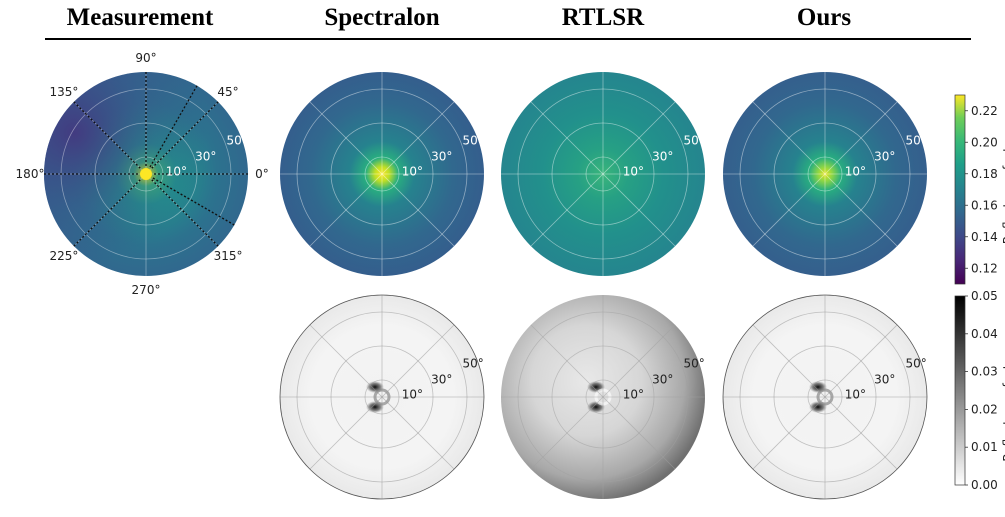 Image resolution: width=1005 pixels, height=517 pixels. I want to click on panel-rtlsr-radial-label: 30°, so click(662, 156).